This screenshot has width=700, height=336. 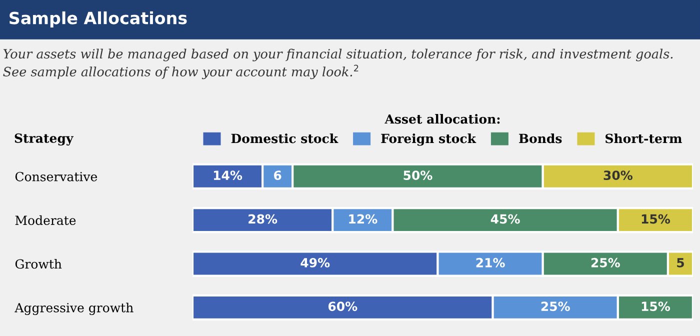 I want to click on legend-label: Short-term, so click(x=644, y=139).